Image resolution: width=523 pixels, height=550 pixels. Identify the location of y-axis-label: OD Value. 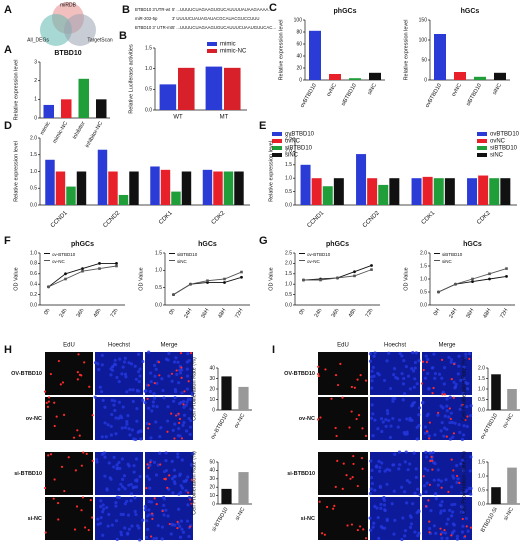
(16, 278).